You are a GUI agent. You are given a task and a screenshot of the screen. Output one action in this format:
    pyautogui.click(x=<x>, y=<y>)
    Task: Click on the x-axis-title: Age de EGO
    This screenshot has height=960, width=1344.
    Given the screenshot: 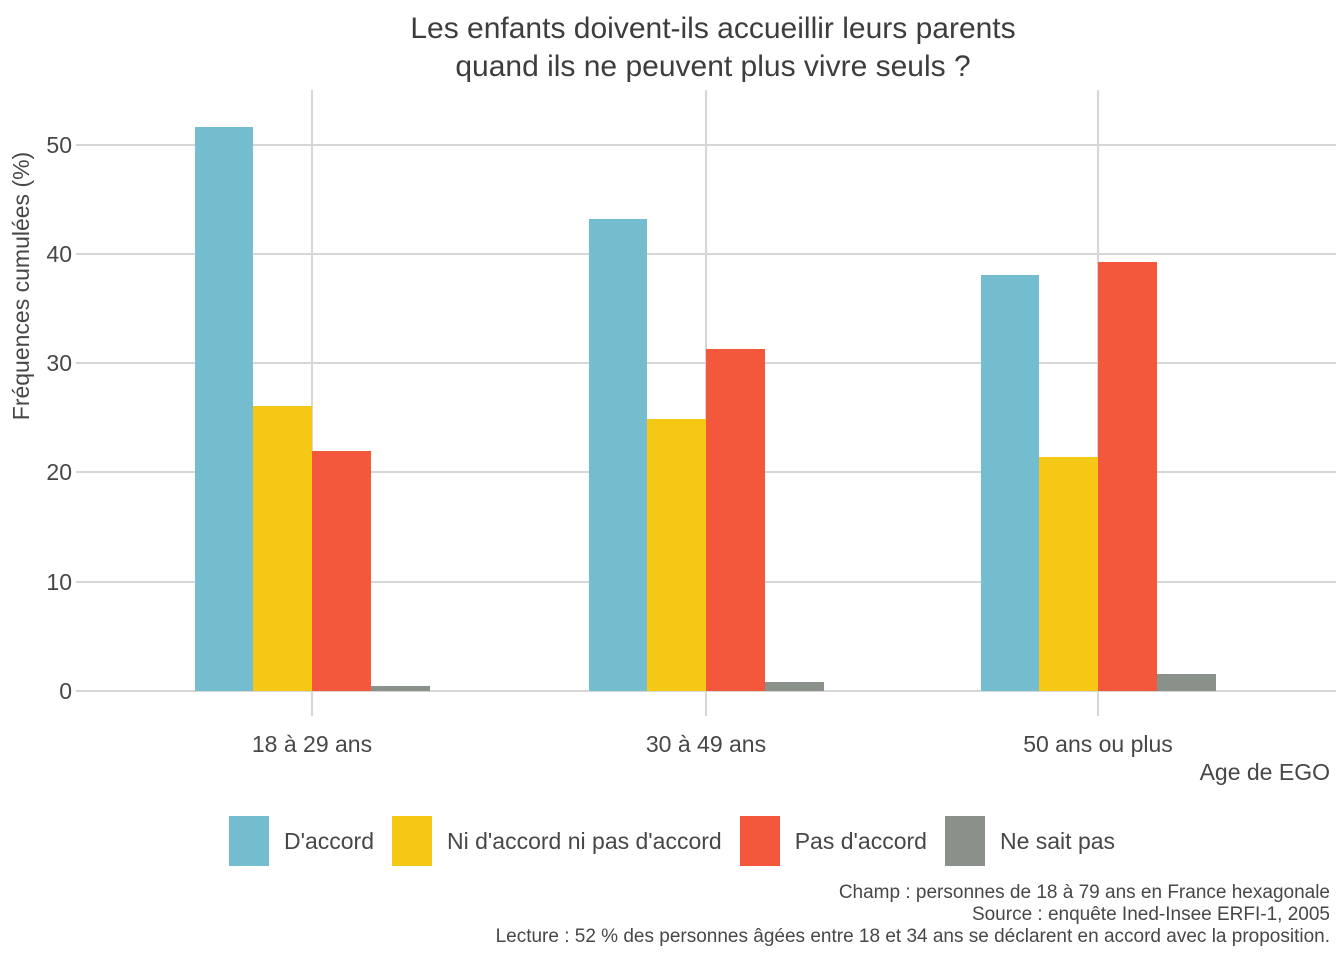 What is the action you would take?
    pyautogui.click(x=1264, y=772)
    